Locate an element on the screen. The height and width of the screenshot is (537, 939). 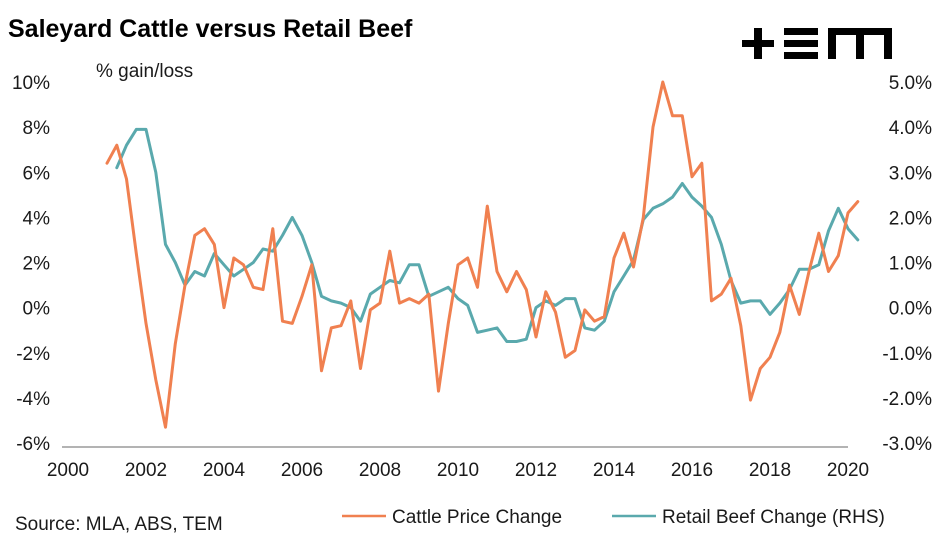
source-note: Source: MLA, ABS, TEM is located at coordinates (119, 524).